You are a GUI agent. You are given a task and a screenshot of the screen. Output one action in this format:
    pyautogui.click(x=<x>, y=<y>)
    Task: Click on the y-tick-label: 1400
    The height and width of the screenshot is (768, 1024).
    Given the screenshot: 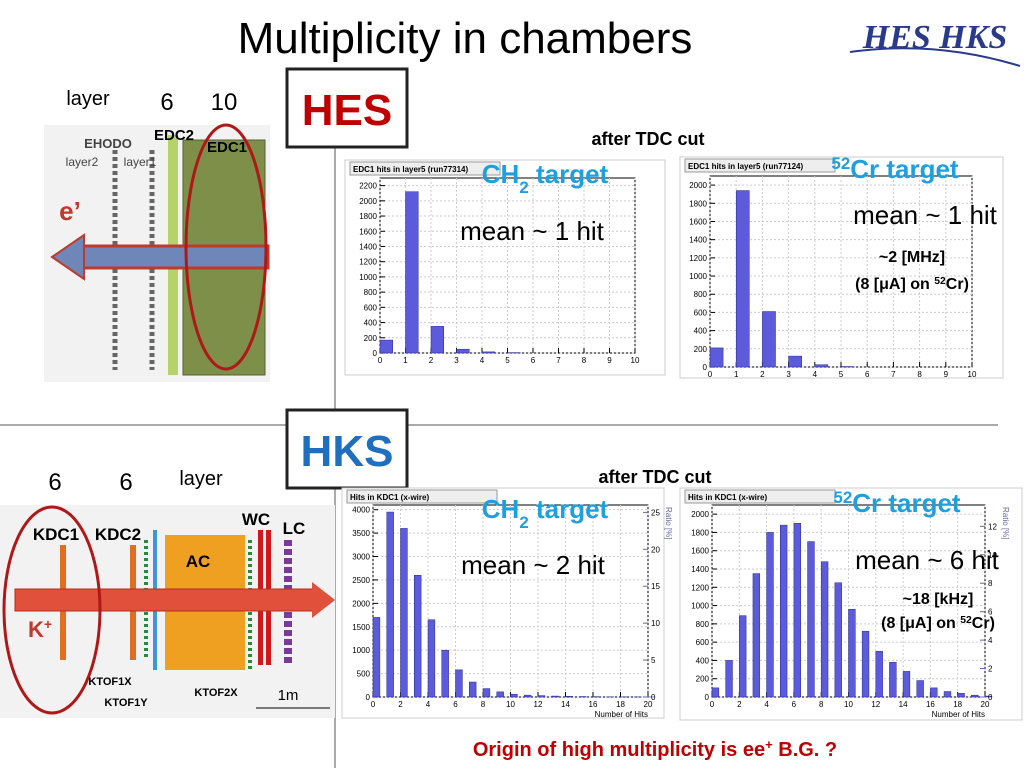 What is the action you would take?
    pyautogui.click(x=698, y=240)
    